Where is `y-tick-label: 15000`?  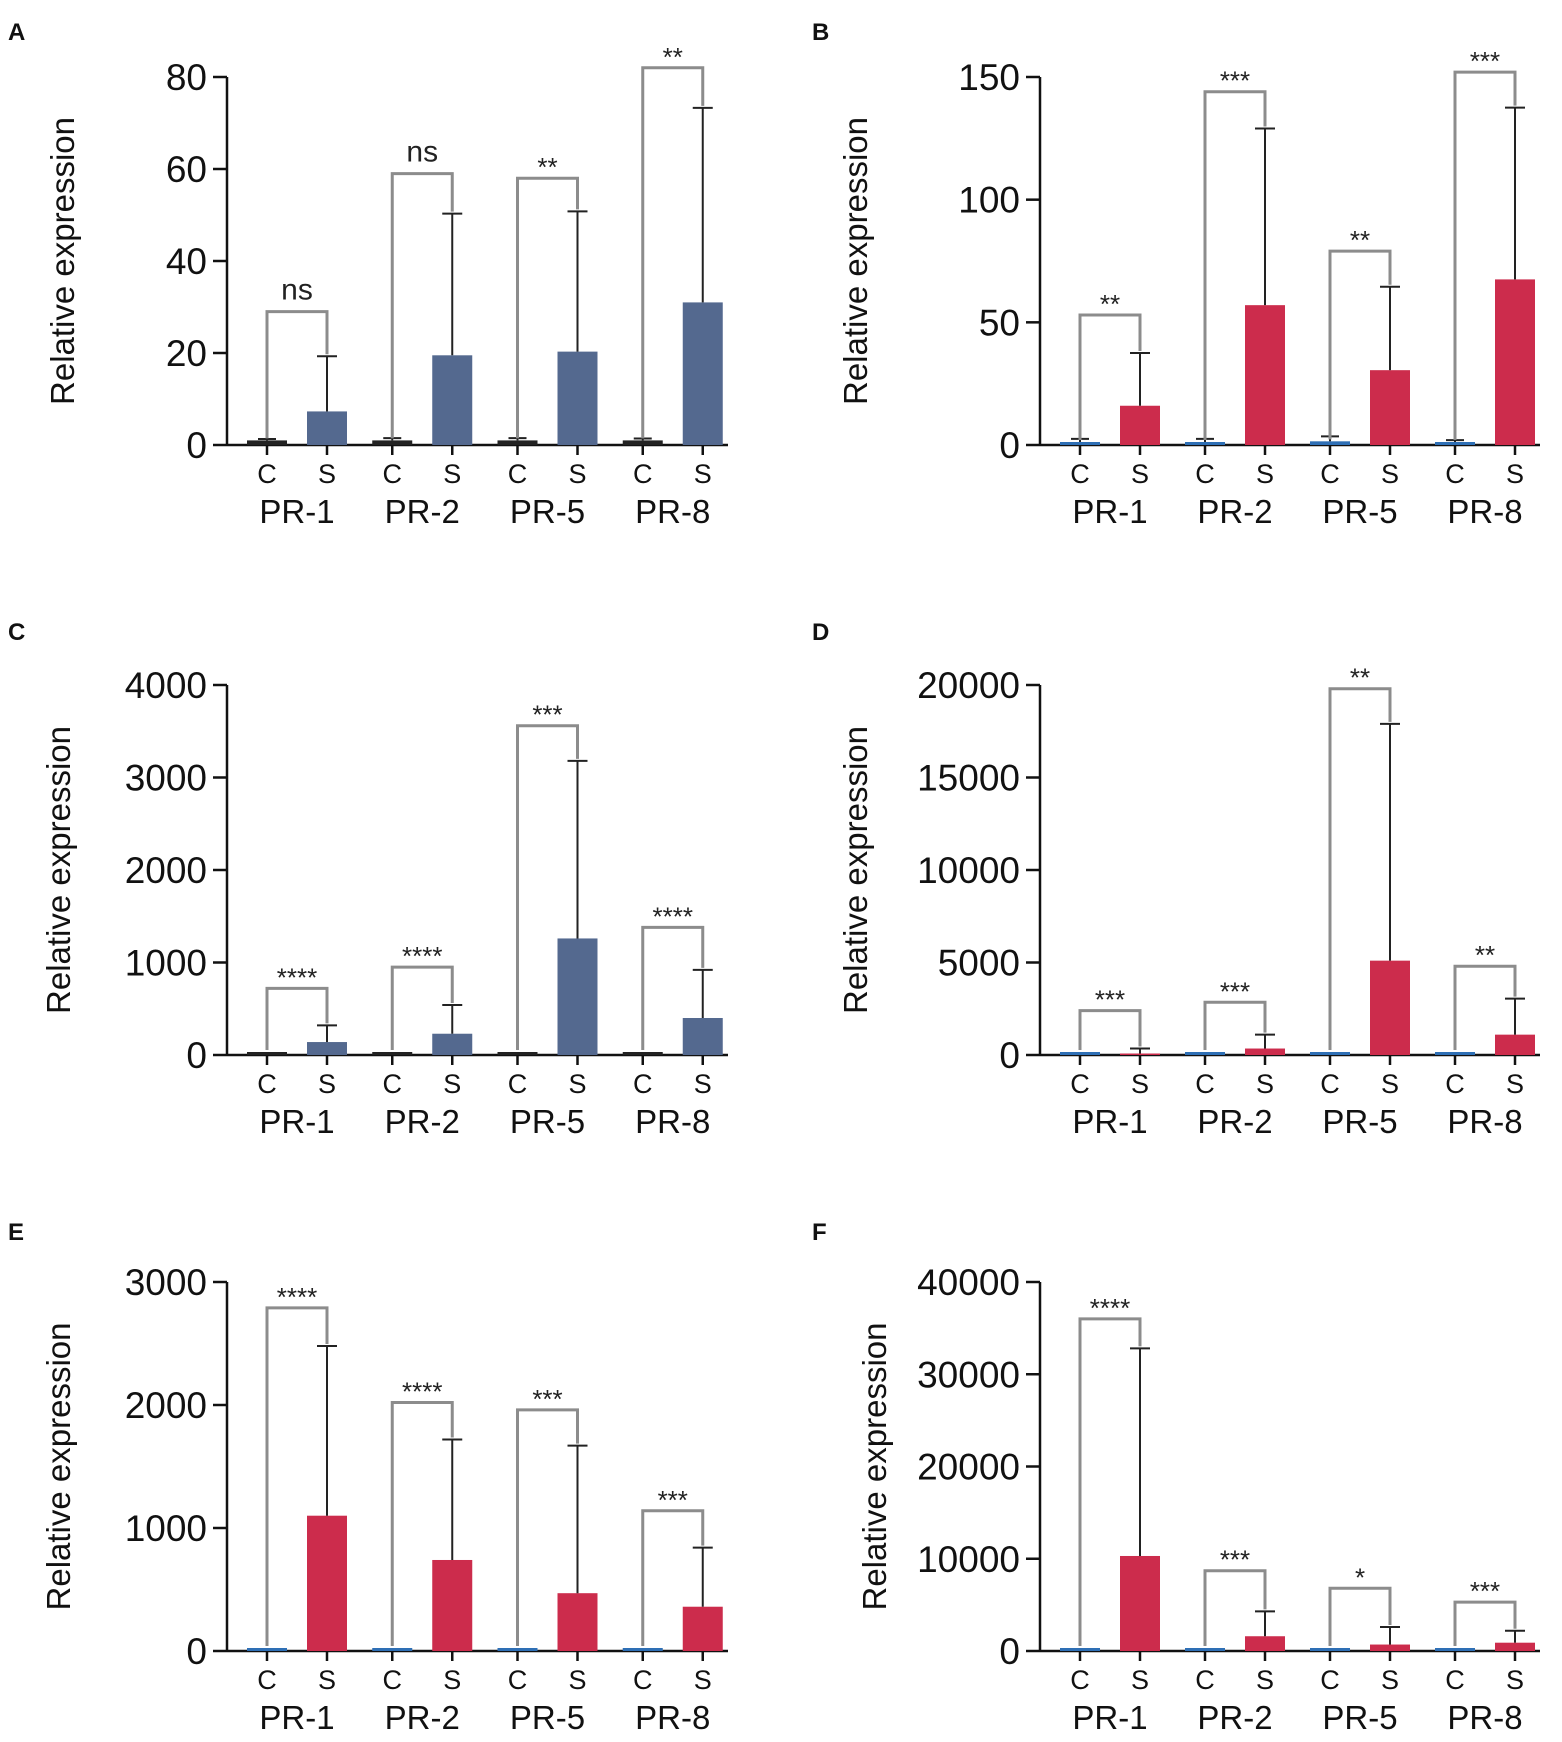 y-tick-label: 15000 is located at coordinates (968, 778).